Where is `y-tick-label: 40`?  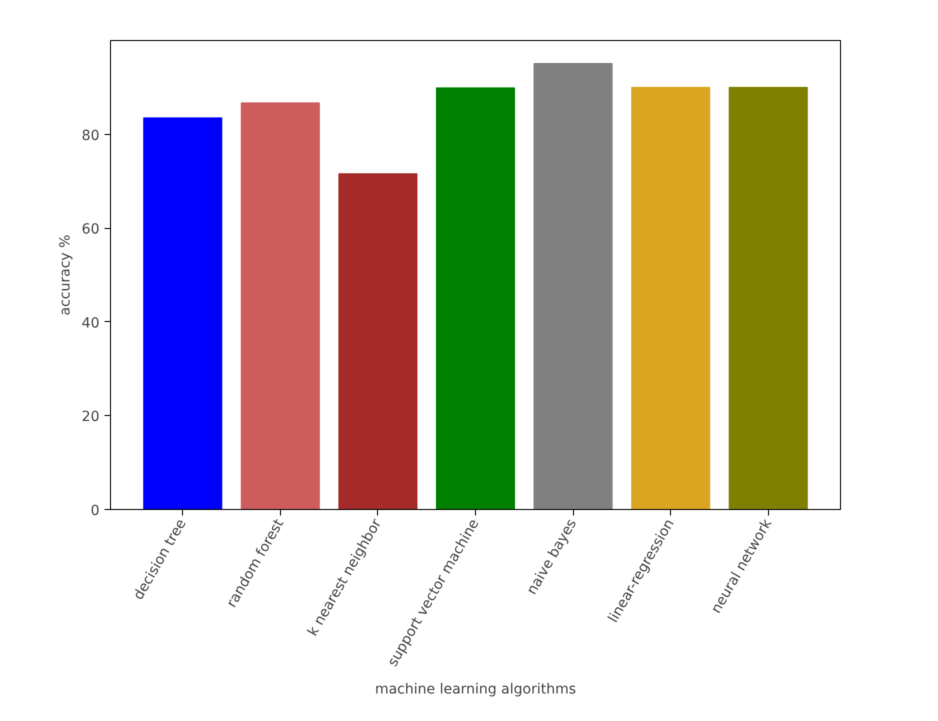
y-tick-label: 40 is located at coordinates (91, 323).